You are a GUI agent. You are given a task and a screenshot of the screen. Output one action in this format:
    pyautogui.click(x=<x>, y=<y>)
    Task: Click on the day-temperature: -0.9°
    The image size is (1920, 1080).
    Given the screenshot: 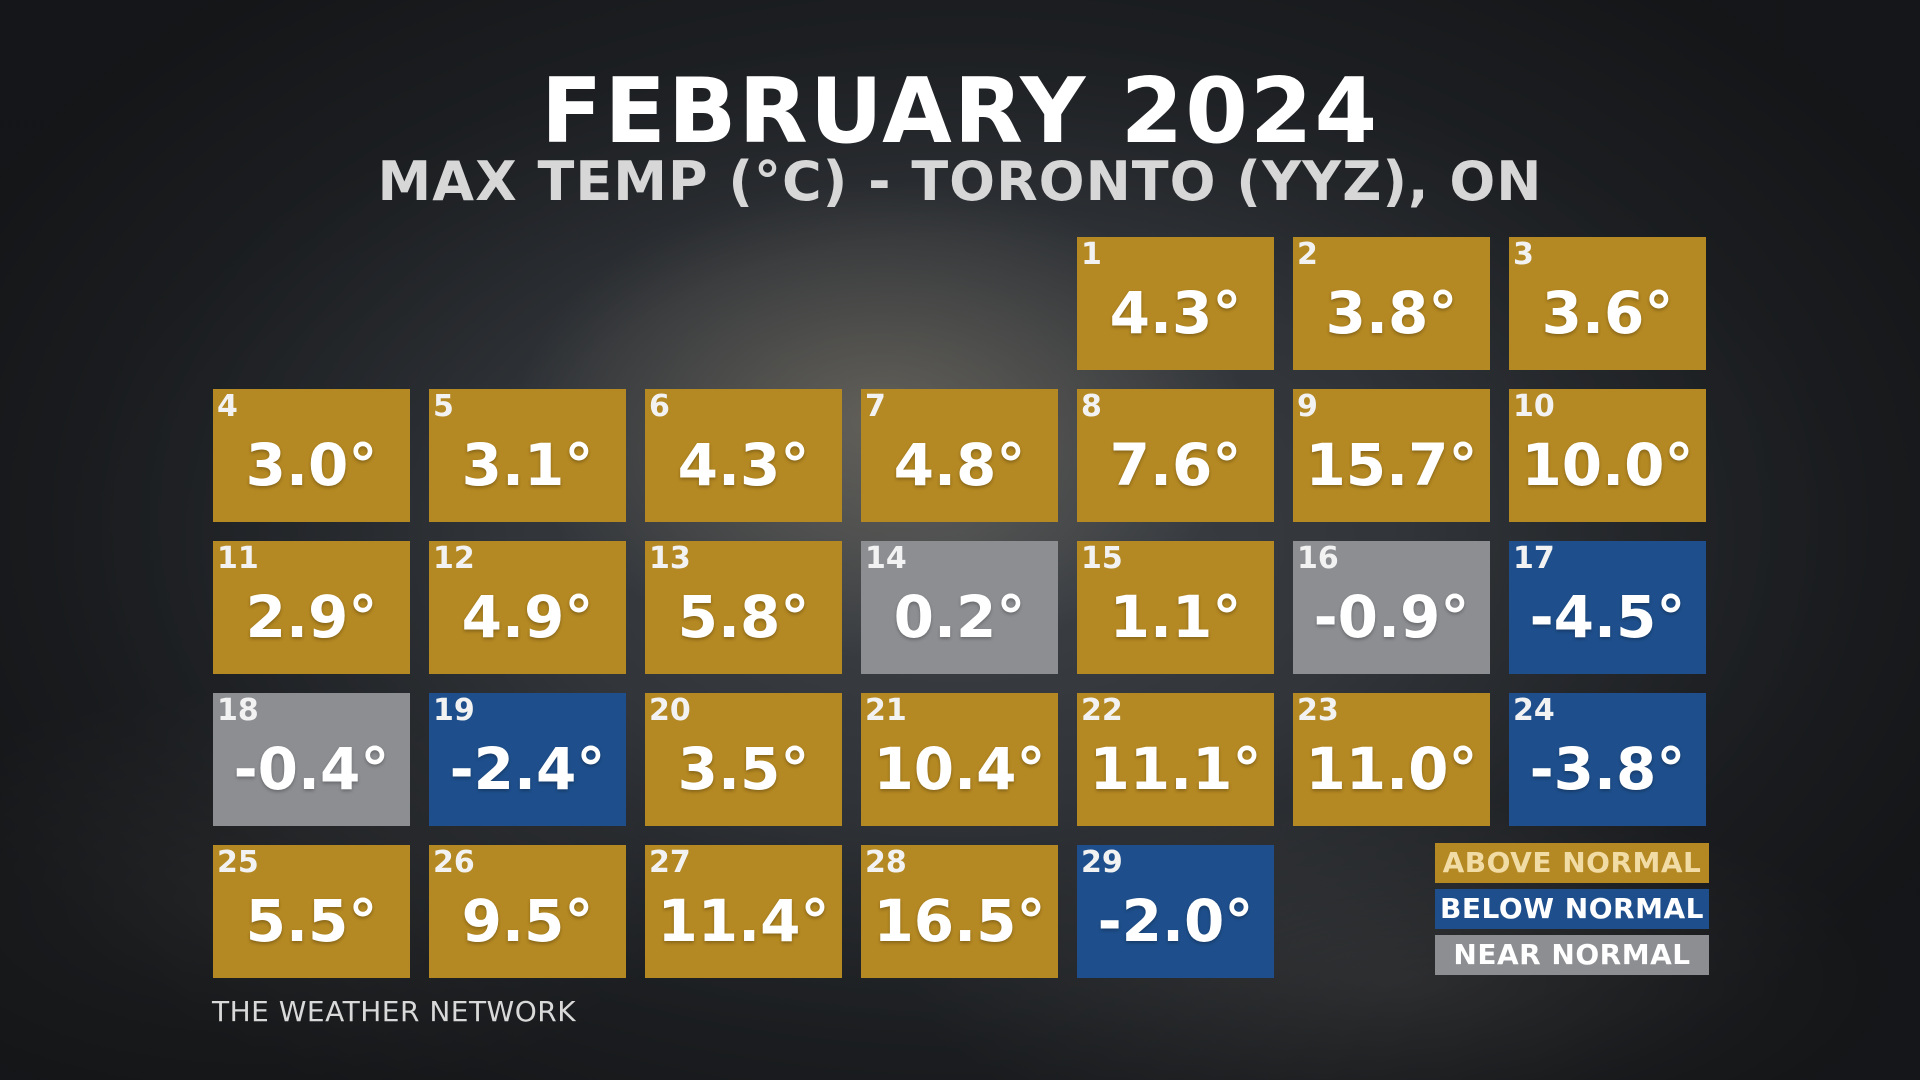 What is the action you would take?
    pyautogui.click(x=1391, y=617)
    